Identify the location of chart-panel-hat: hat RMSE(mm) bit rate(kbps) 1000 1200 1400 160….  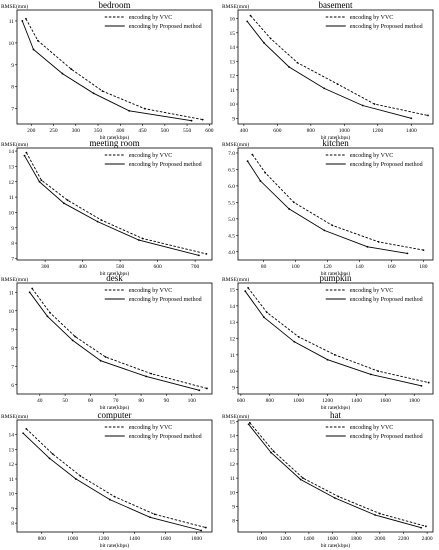
(328, 479).